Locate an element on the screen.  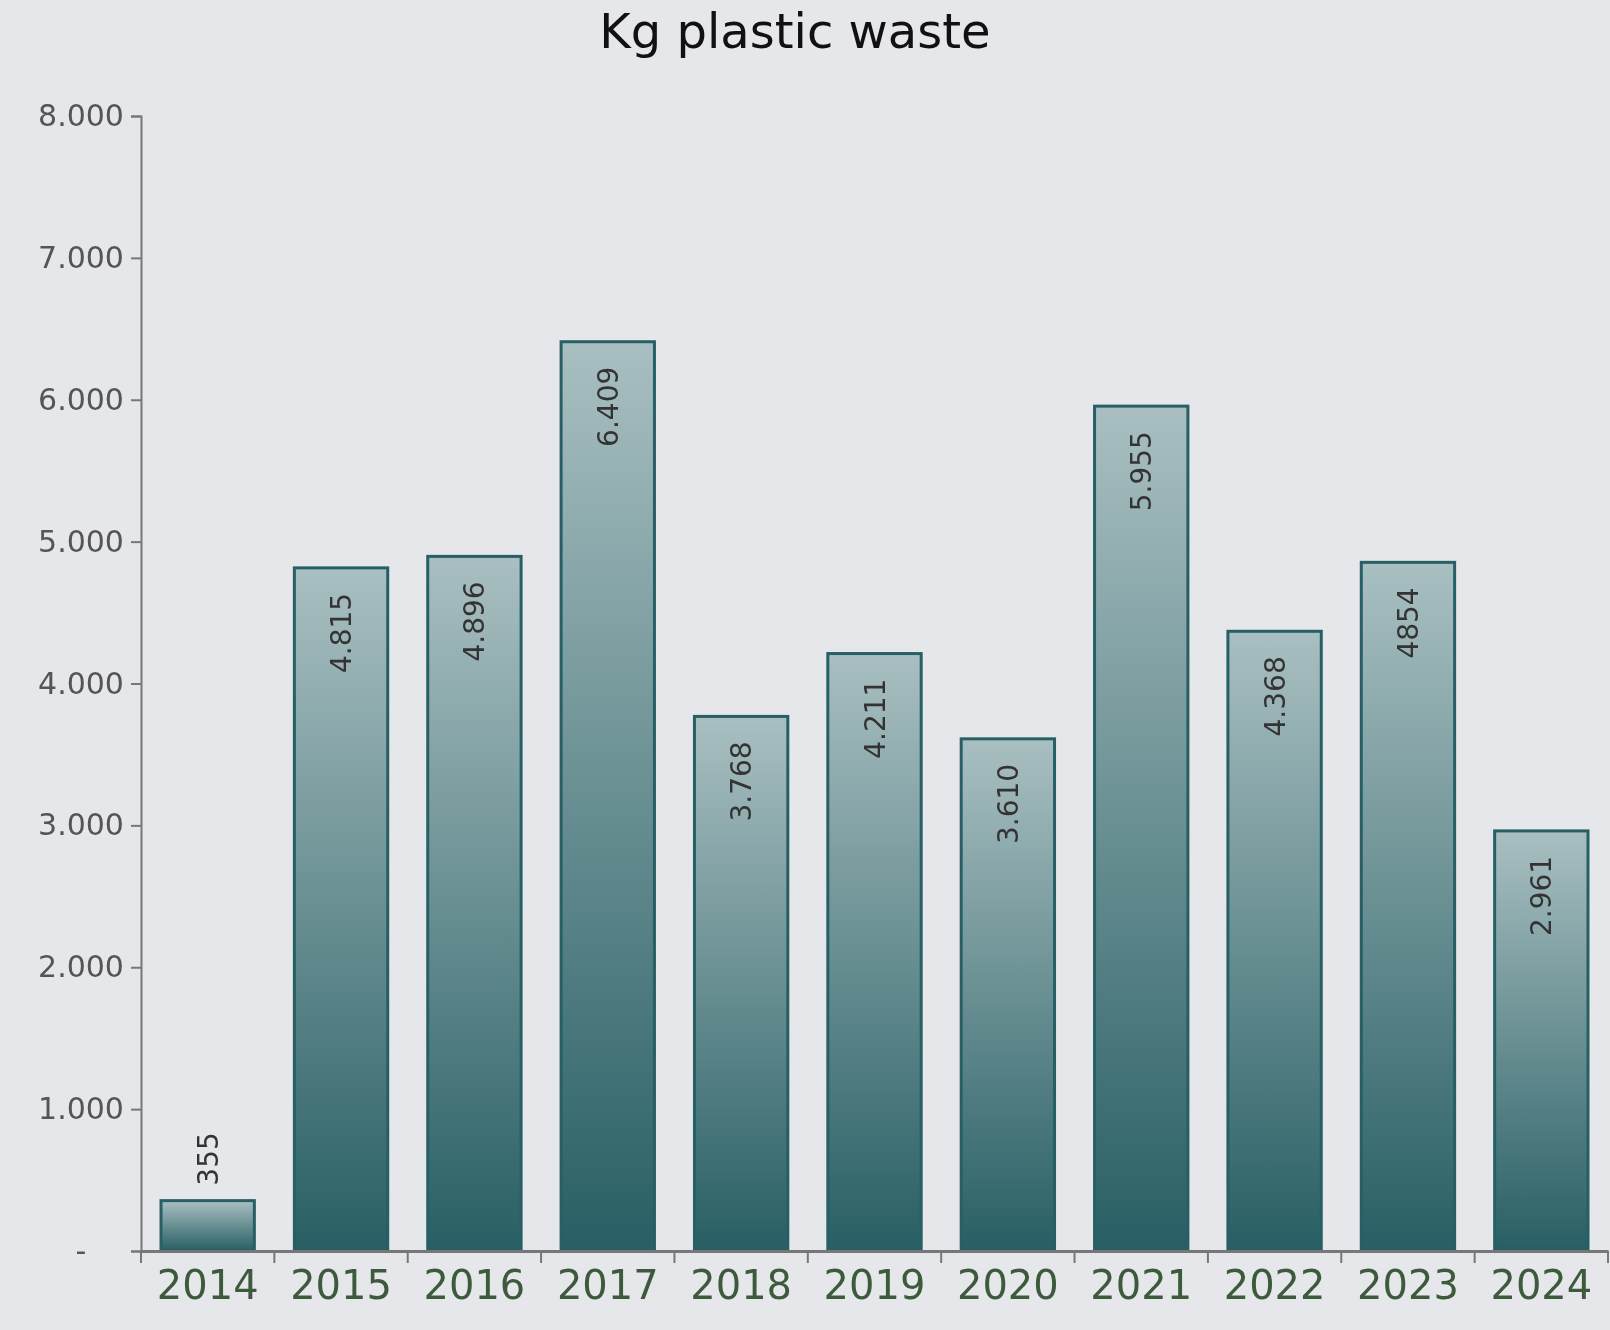
data-label: 3.610 is located at coordinates (1008, 803).